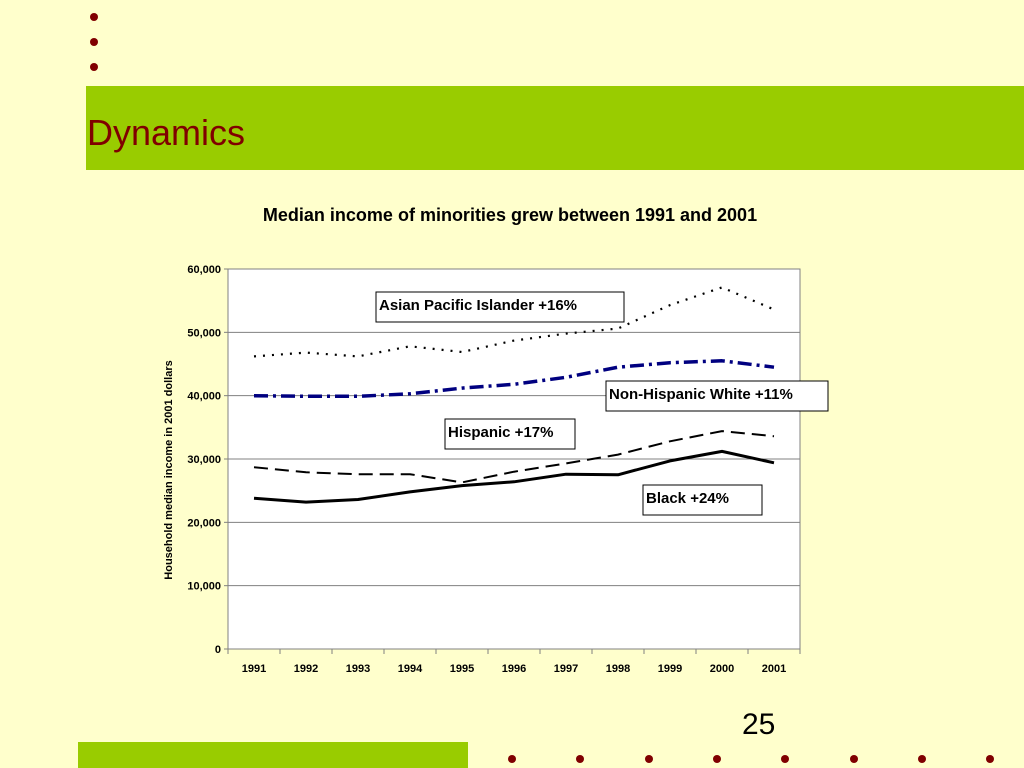  I want to click on y-tick-label: 10,000, so click(204, 587).